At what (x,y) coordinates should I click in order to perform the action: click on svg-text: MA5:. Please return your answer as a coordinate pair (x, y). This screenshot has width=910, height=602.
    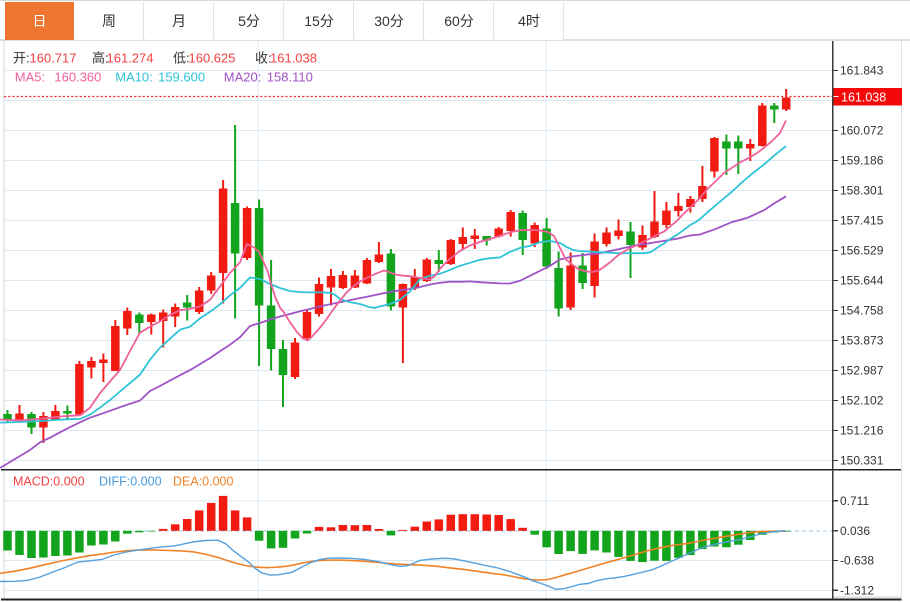
    Looking at the image, I should click on (30, 77).